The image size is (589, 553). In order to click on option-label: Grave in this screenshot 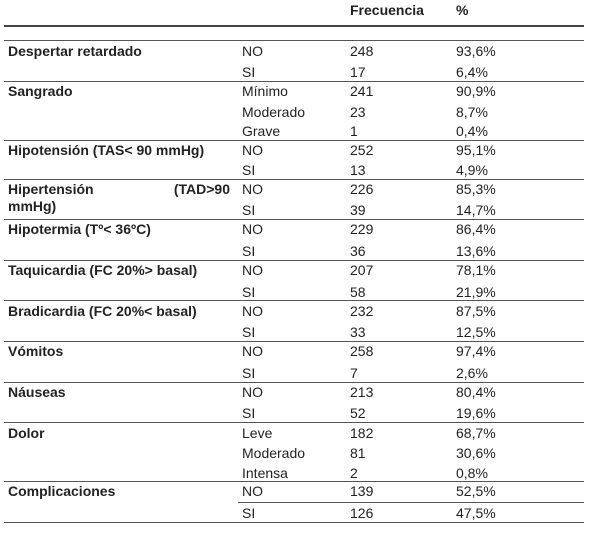, I will do `click(261, 131)`.